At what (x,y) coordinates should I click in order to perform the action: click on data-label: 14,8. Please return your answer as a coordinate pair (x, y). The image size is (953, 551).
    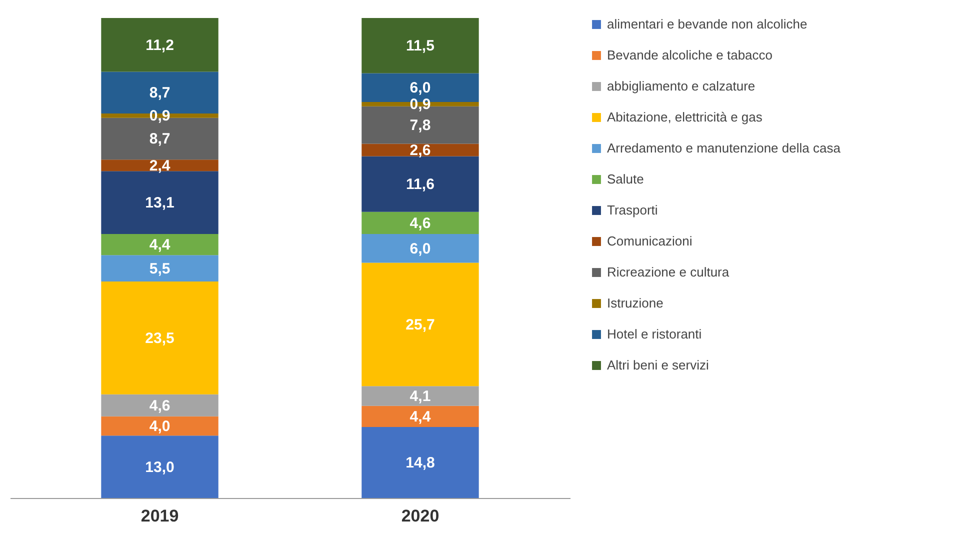
    Looking at the image, I should click on (420, 463).